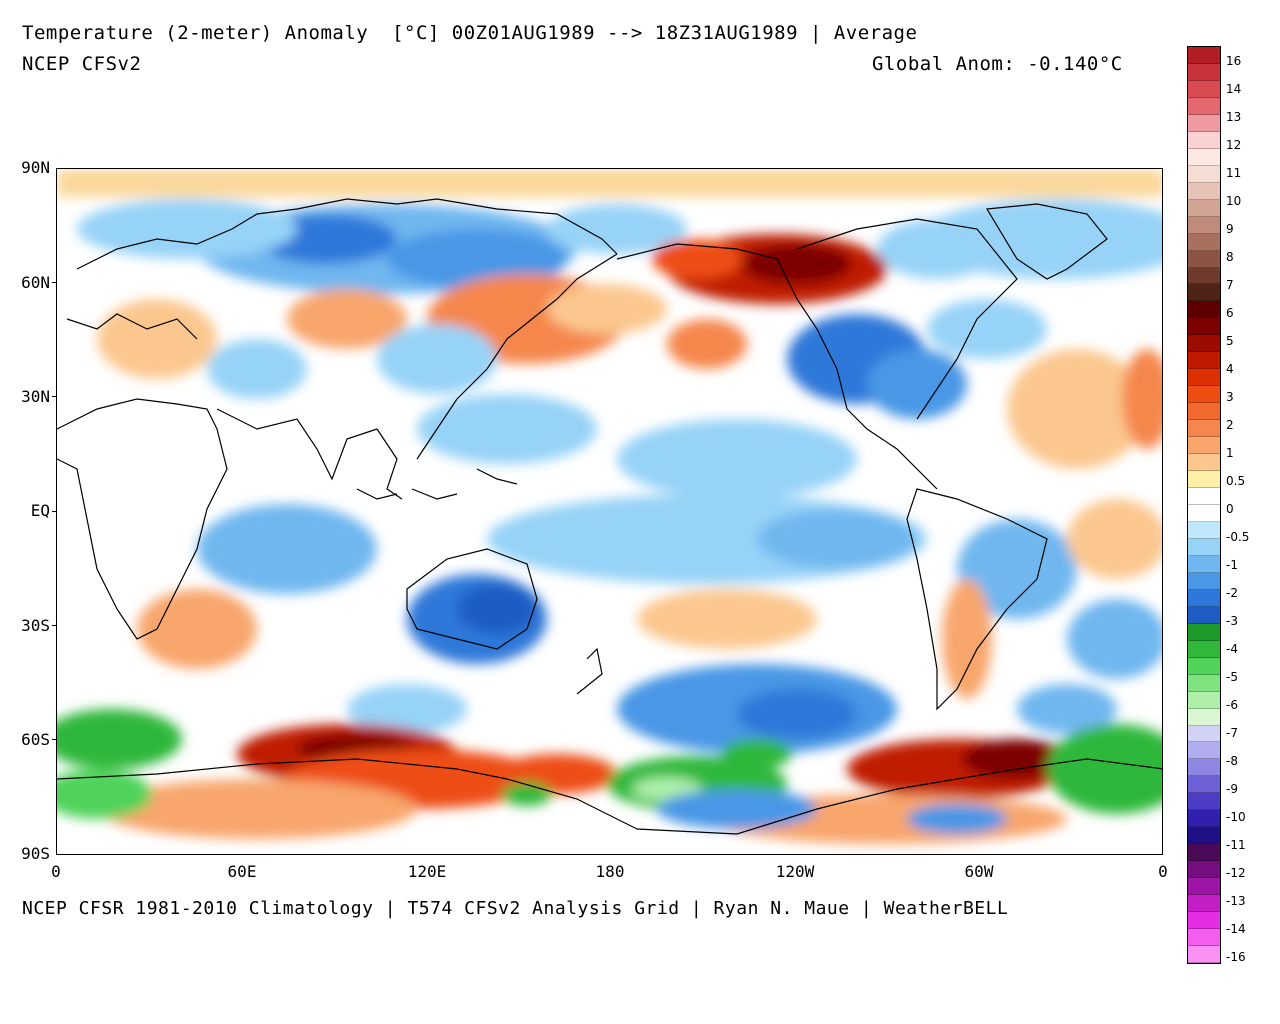  I want to click on colorbar, so click(1204, 505).